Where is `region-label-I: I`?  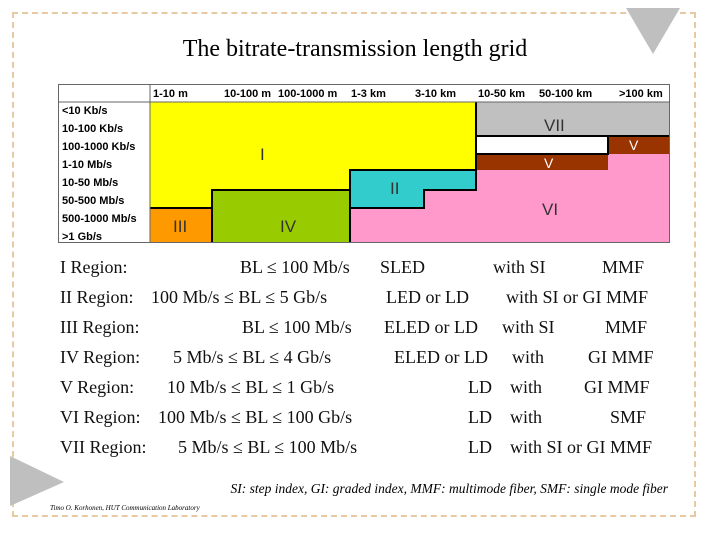
region-label-I: I is located at coordinates (262, 154).